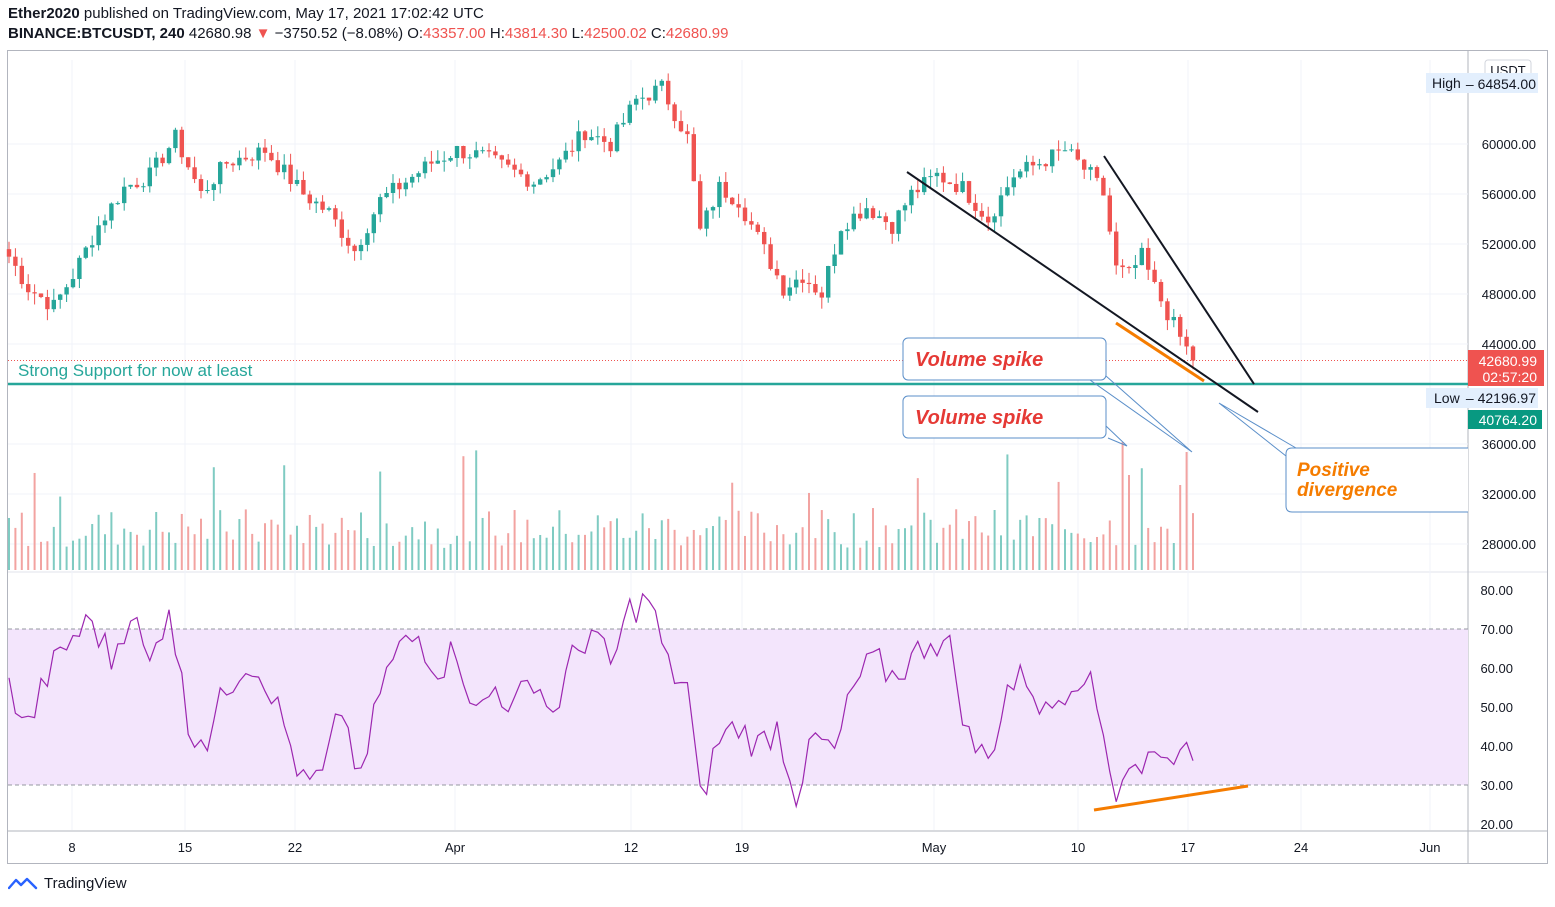 This screenshot has height=907, width=1555. What do you see at coordinates (497, 33) in the screenshot?
I see `high-label: H:` at bounding box center [497, 33].